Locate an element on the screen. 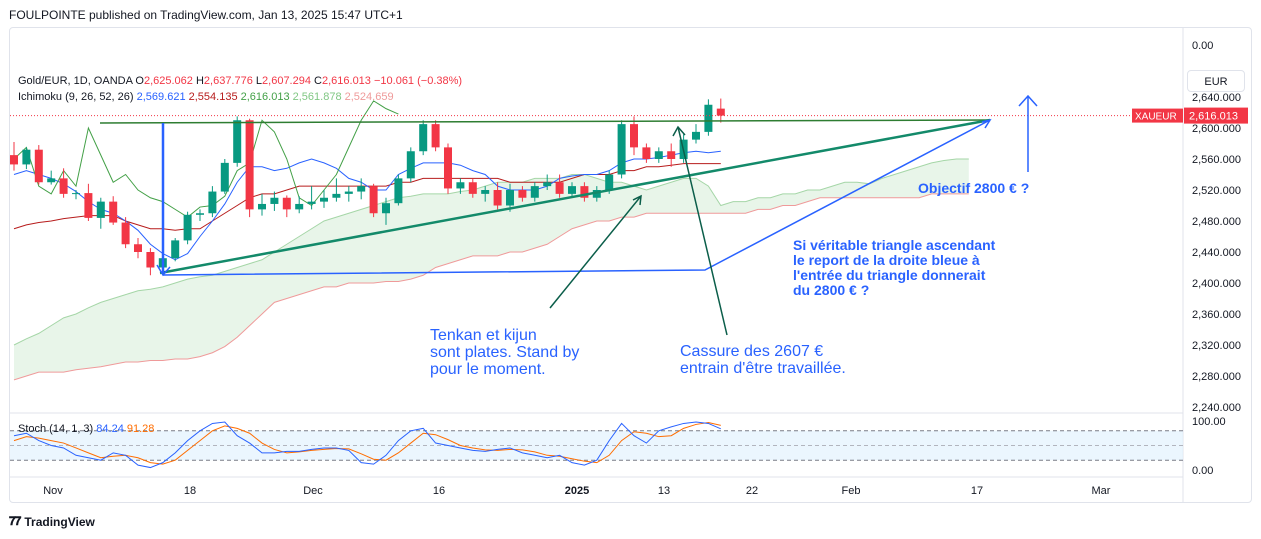  low-label: L is located at coordinates (259, 81).